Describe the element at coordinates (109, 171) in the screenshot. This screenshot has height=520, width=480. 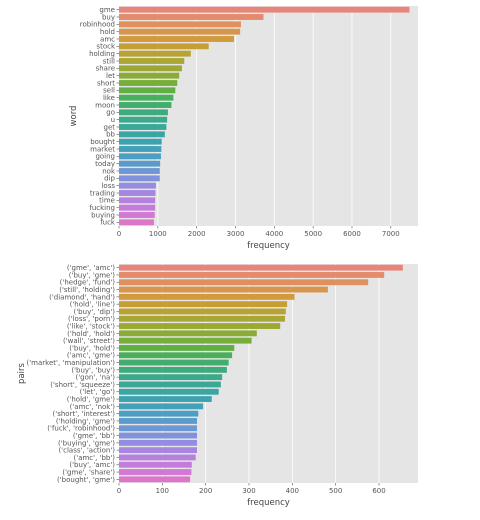
I see `y-tick-label: nok` at that location.